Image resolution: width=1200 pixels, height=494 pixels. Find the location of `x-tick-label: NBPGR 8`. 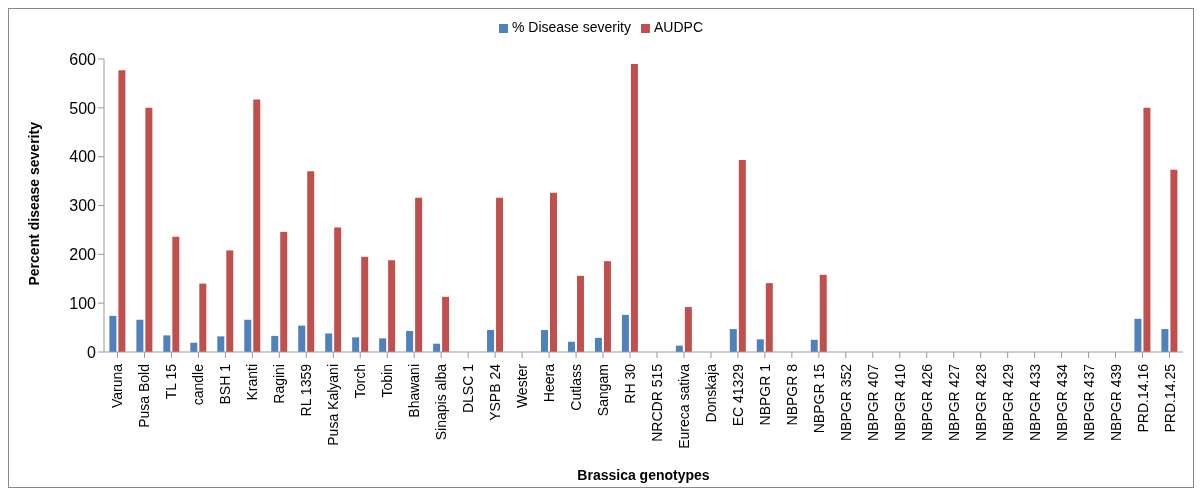

x-tick-label: NBPGR 8 is located at coordinates (791, 394).